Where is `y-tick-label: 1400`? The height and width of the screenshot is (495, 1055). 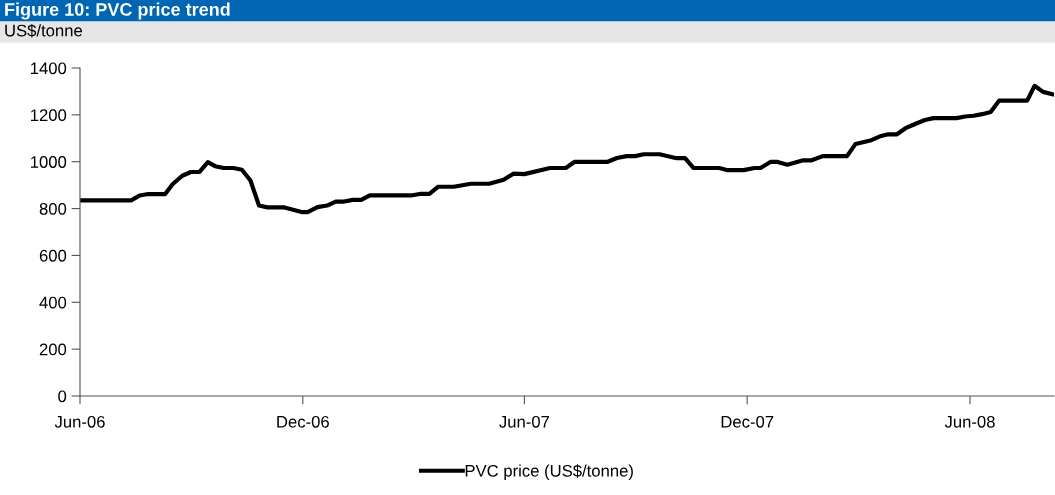
y-tick-label: 1400 is located at coordinates (49, 68).